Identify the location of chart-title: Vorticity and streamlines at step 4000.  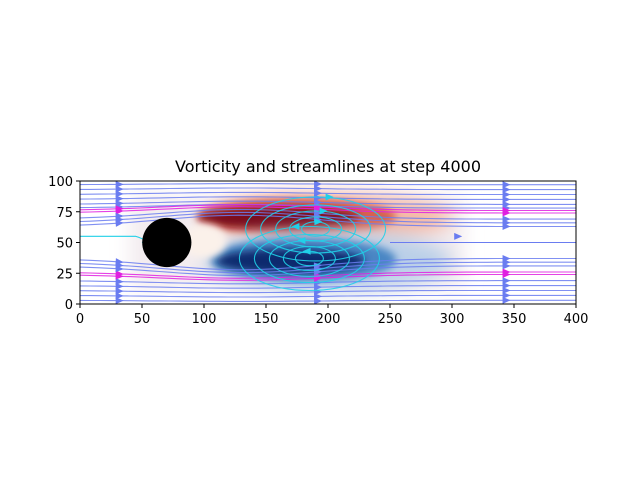
(328, 166).